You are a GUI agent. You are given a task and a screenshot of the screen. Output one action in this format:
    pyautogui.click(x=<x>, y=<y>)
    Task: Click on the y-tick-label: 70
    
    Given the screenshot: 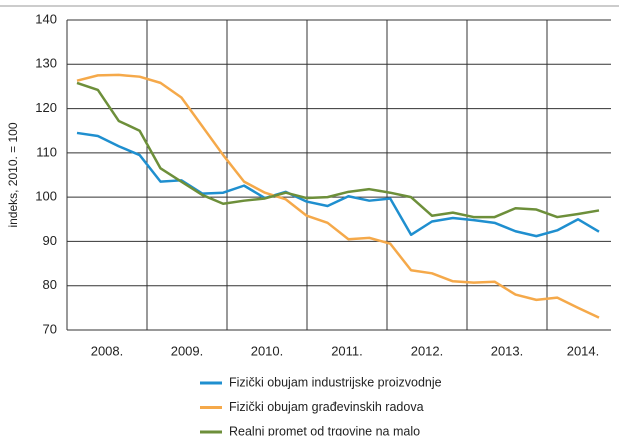 What is the action you would take?
    pyautogui.click(x=50, y=328)
    